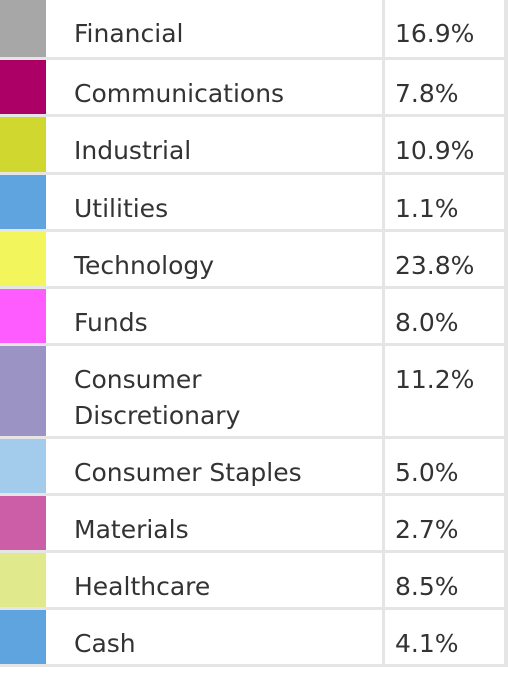  Describe the element at coordinates (427, 93) in the screenshot. I see `sector-percentage: 7.8%` at that location.